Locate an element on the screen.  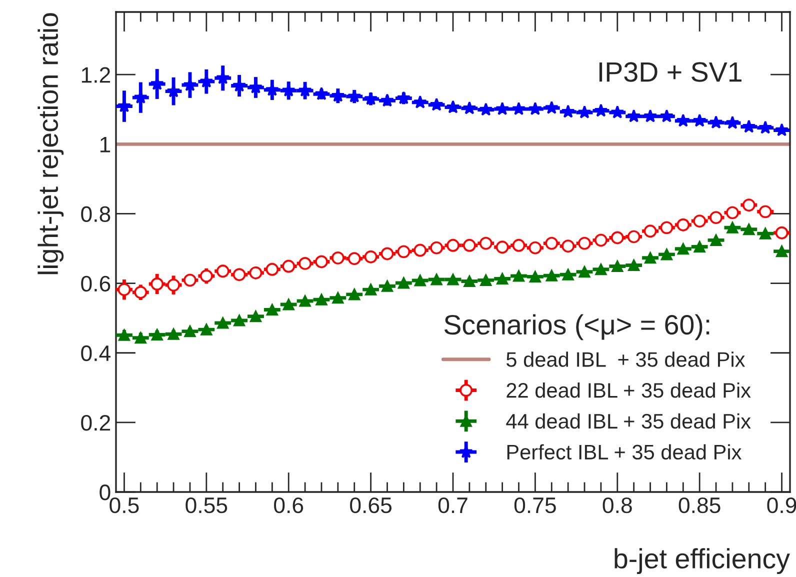
x-tick-label: 0.85 is located at coordinates (699, 505).